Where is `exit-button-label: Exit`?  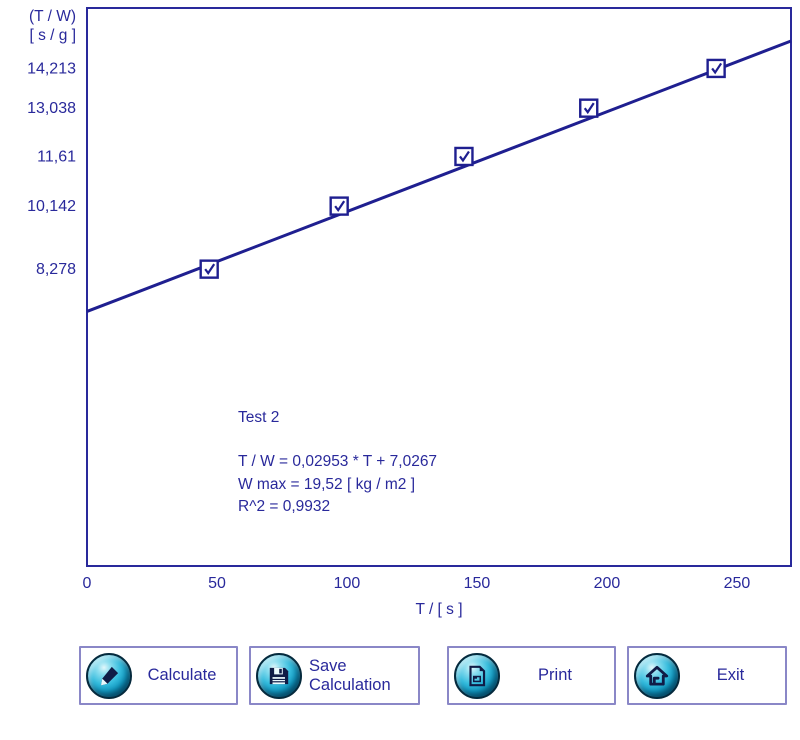 exit-button-label: Exit is located at coordinates (730, 675).